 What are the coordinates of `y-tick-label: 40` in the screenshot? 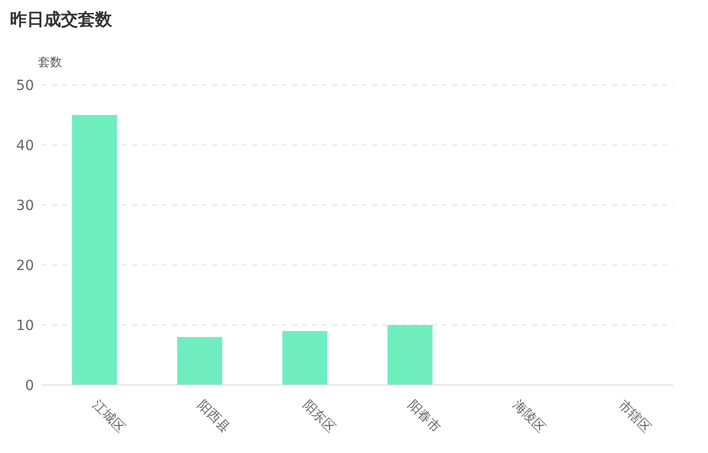 It's located at (25, 146).